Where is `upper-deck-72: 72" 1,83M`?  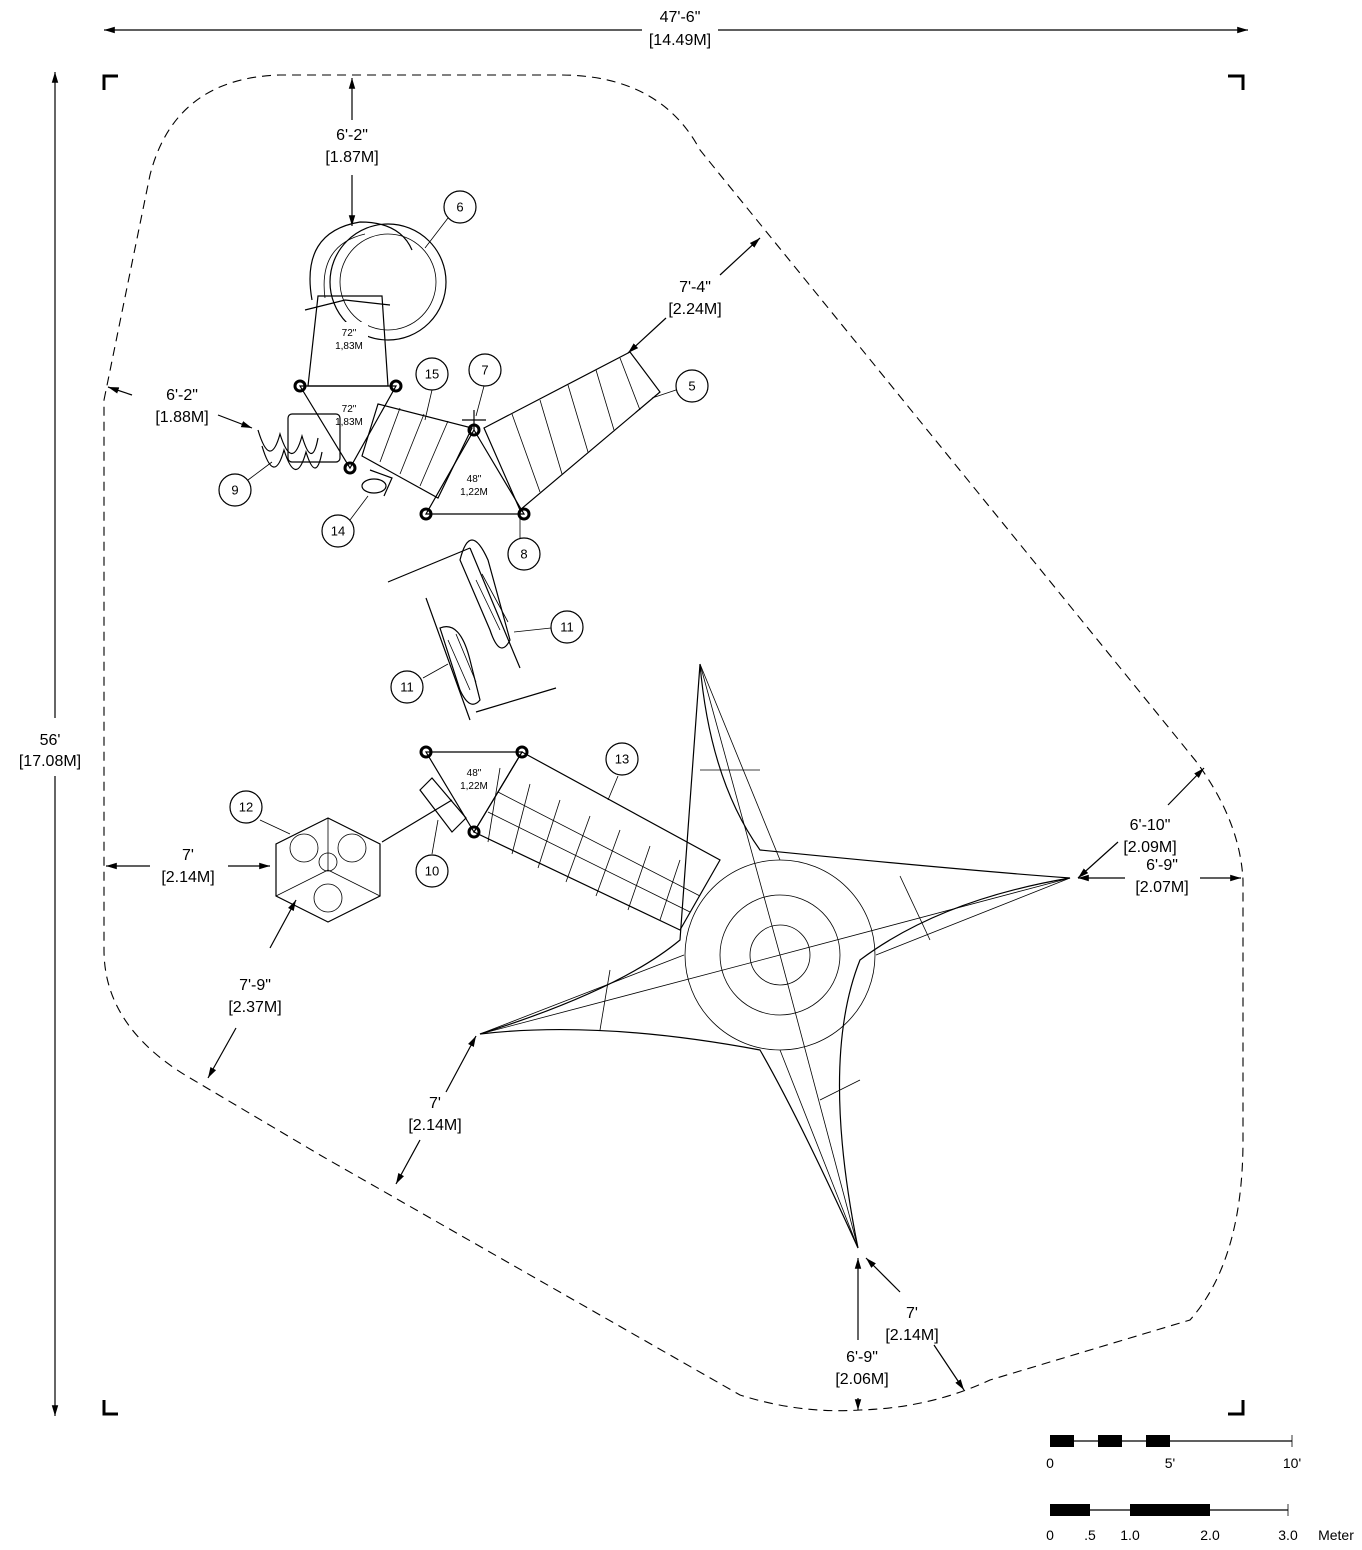 upper-deck-72: 72" 1,83M is located at coordinates (348, 341).